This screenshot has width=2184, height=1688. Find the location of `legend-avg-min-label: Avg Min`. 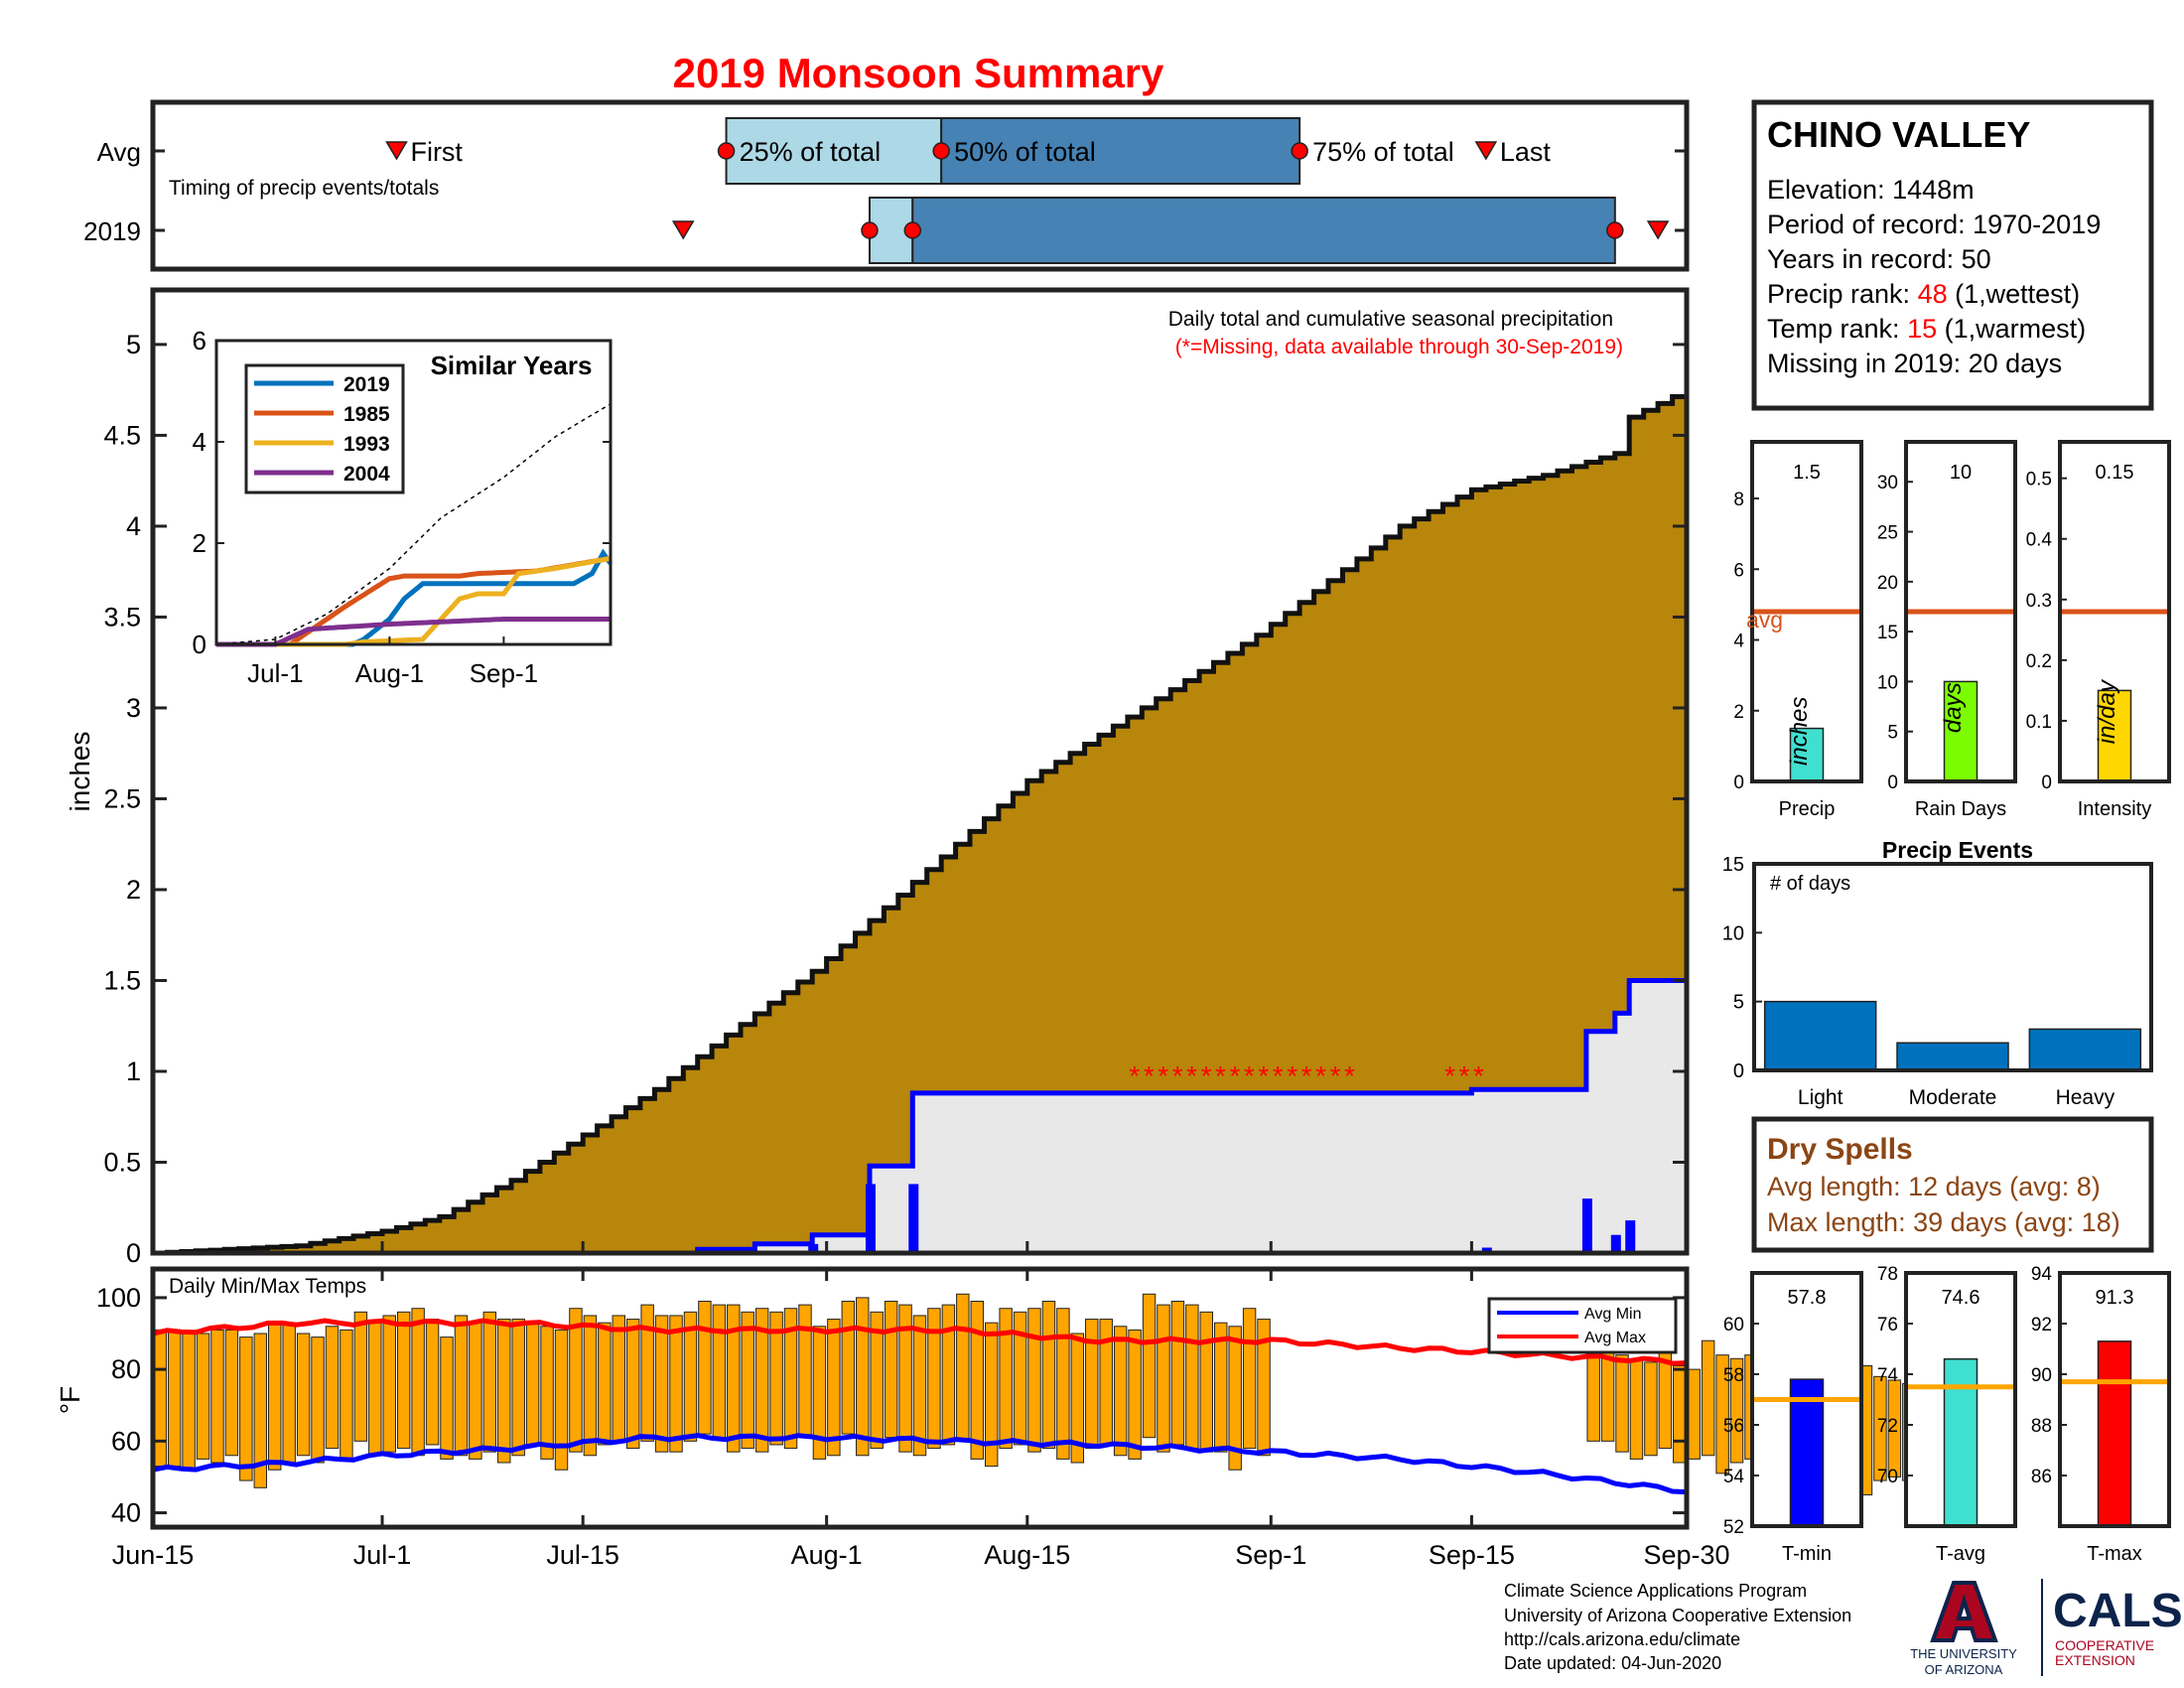

legend-avg-min-label: Avg Min is located at coordinates (1613, 1314).